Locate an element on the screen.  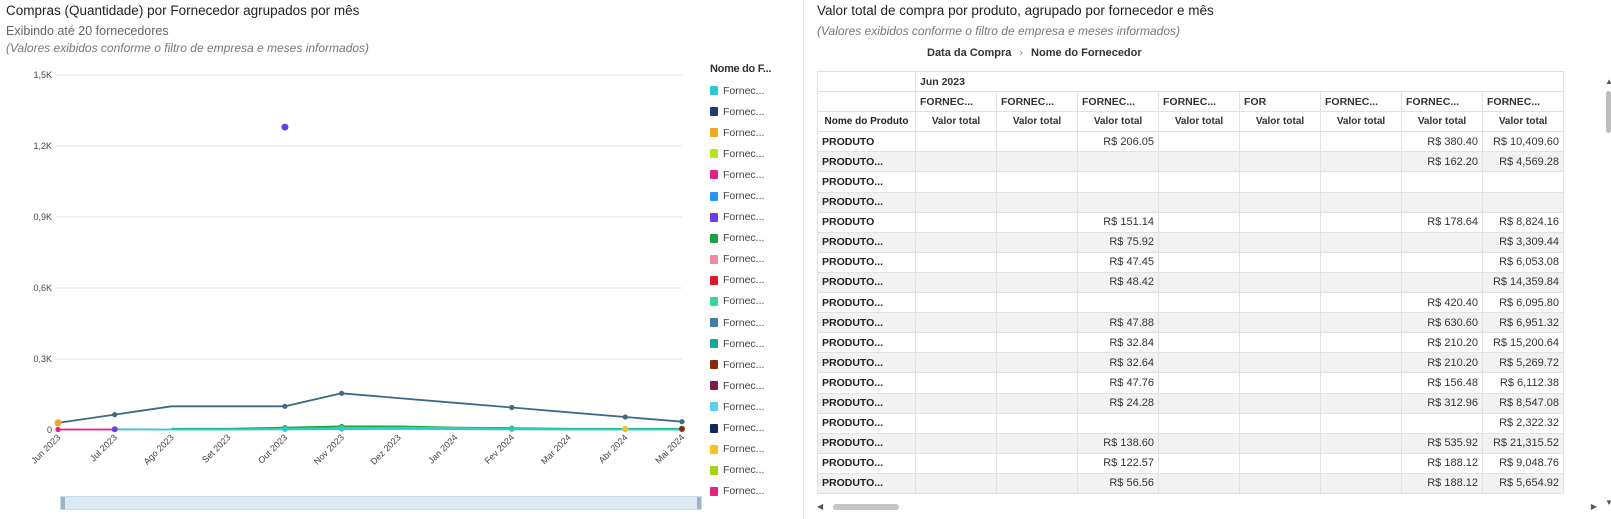
scroll-thumb is located at coordinates (1608, 112).